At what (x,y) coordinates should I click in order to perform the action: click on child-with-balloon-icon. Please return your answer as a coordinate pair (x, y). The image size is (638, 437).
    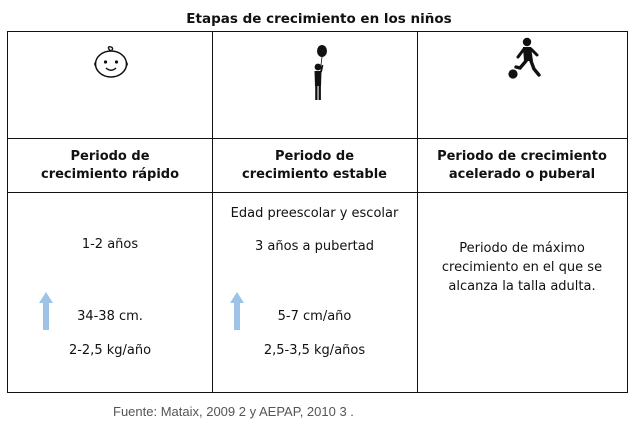
    Looking at the image, I should click on (320, 72).